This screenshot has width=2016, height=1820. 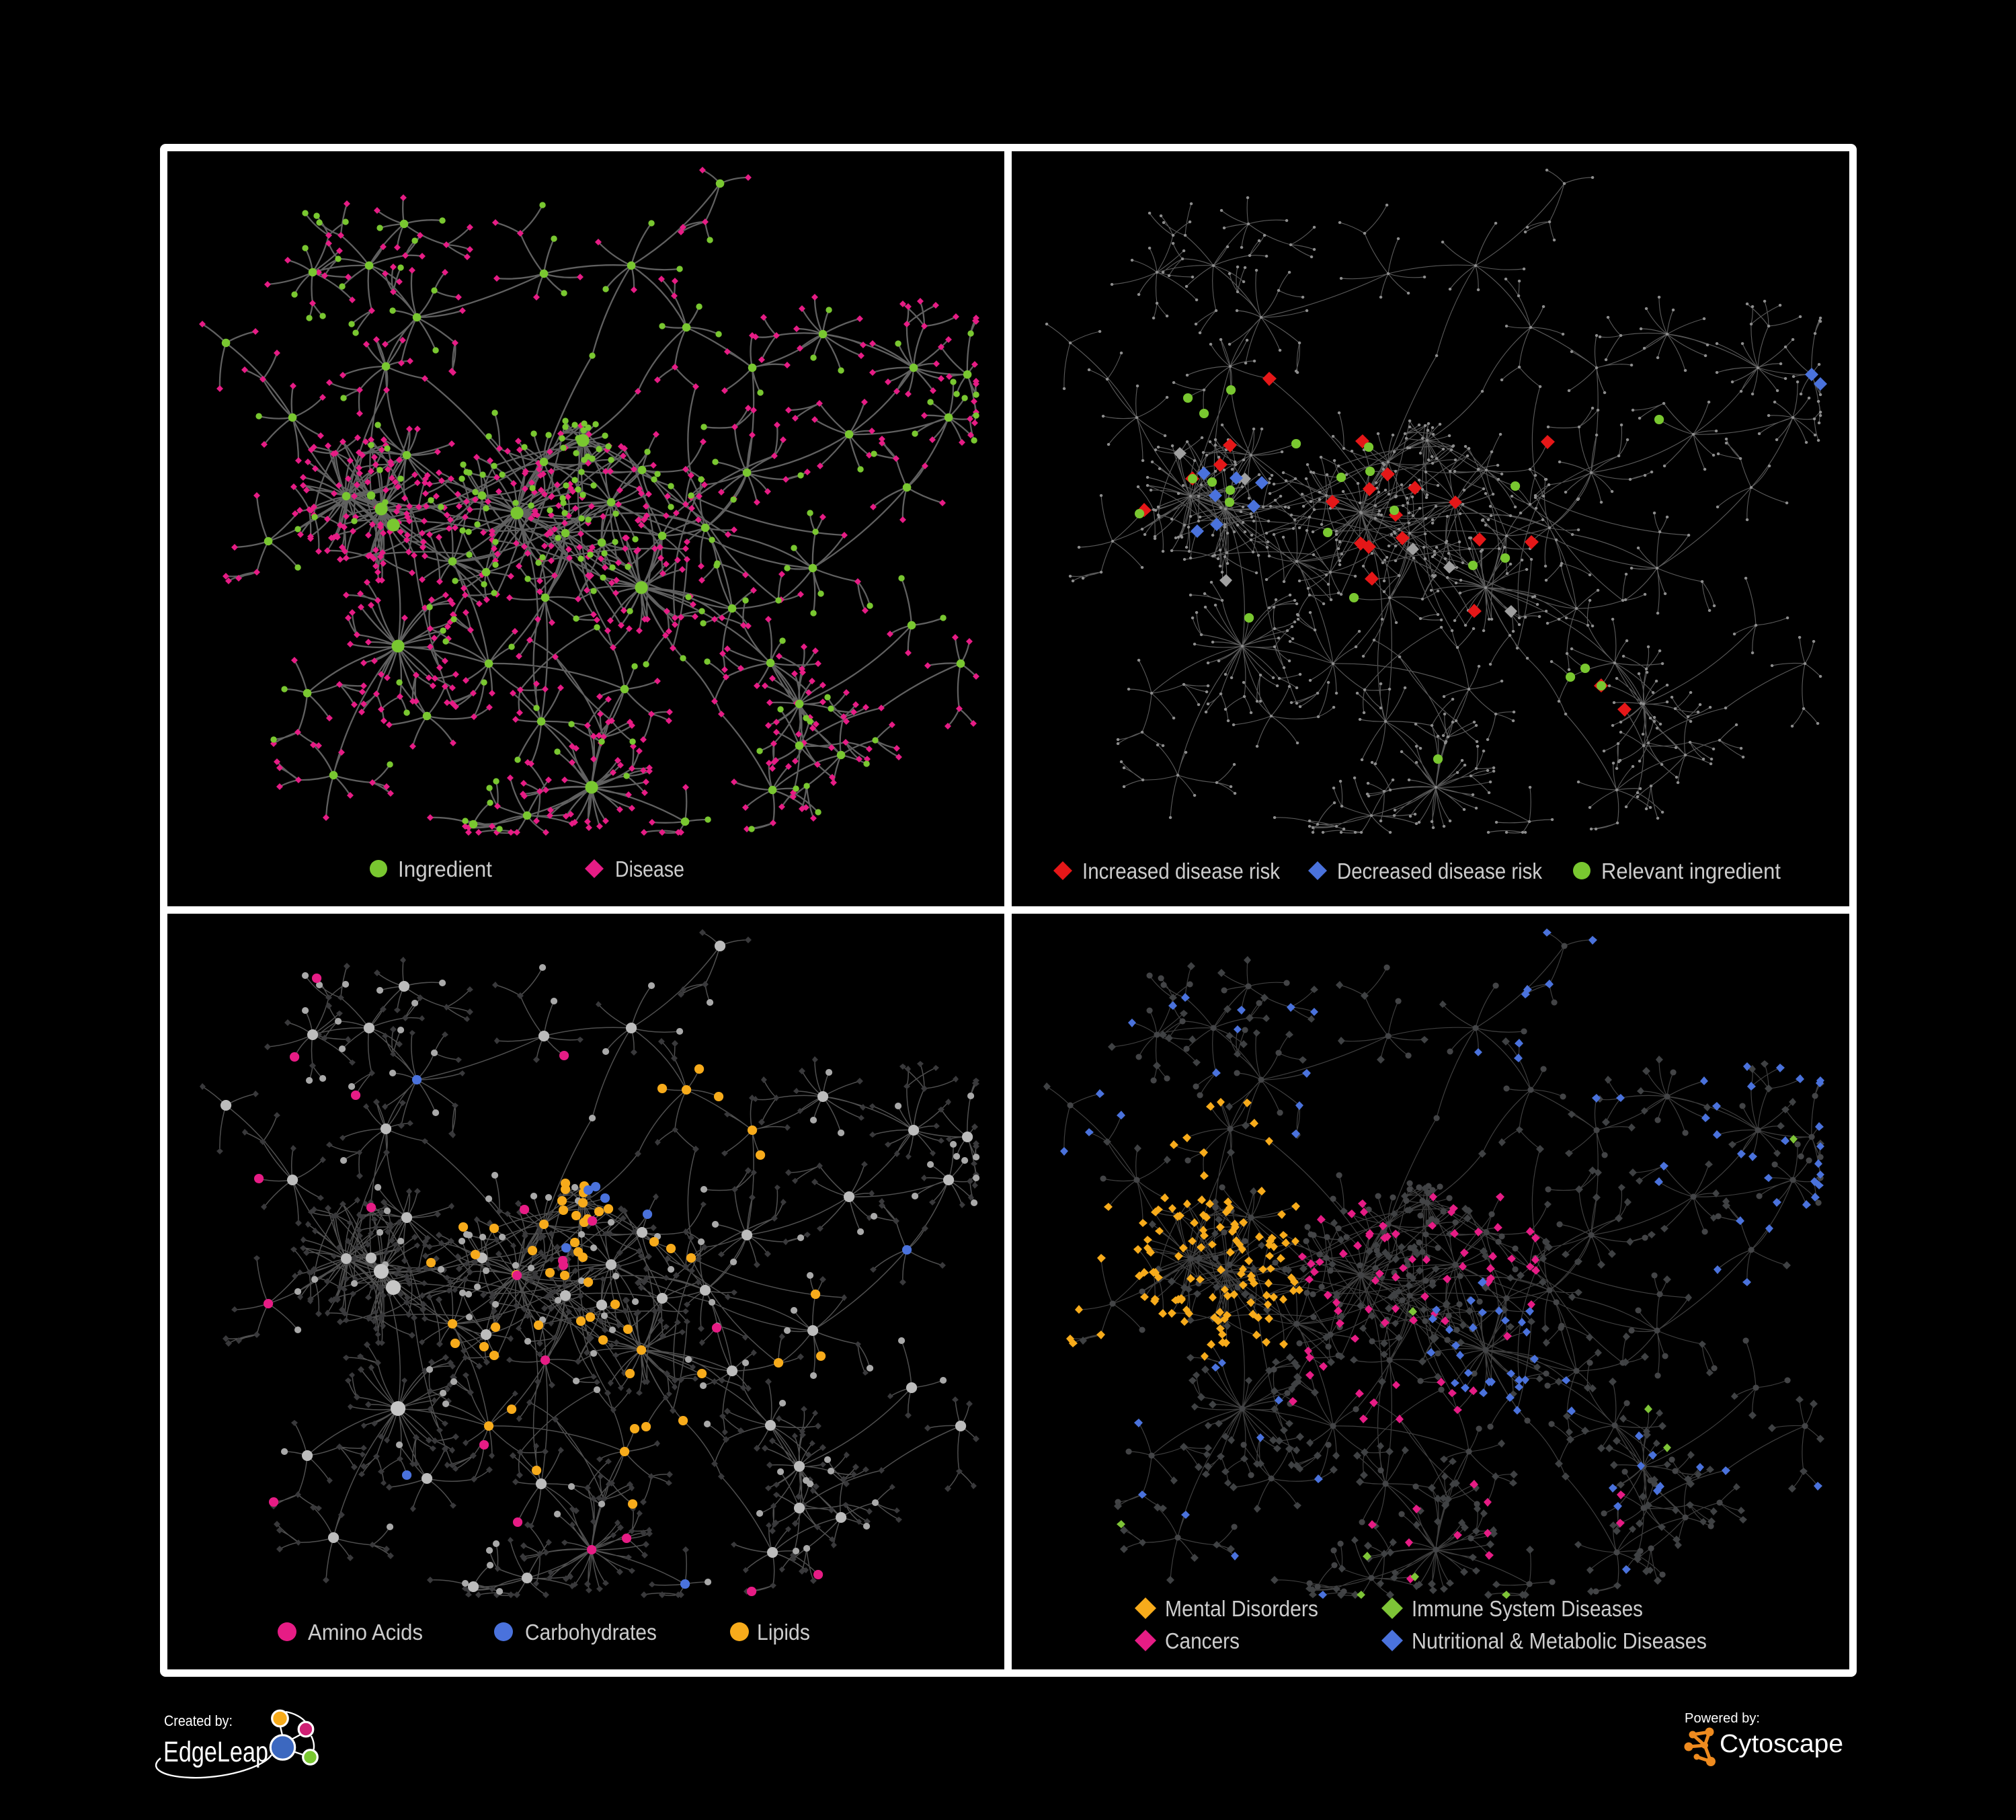 I want to click on svg-text:Nutritional & Metabolic Diseas: Nutritional & Metabolic Diseases, so click(x=1559, y=1640).